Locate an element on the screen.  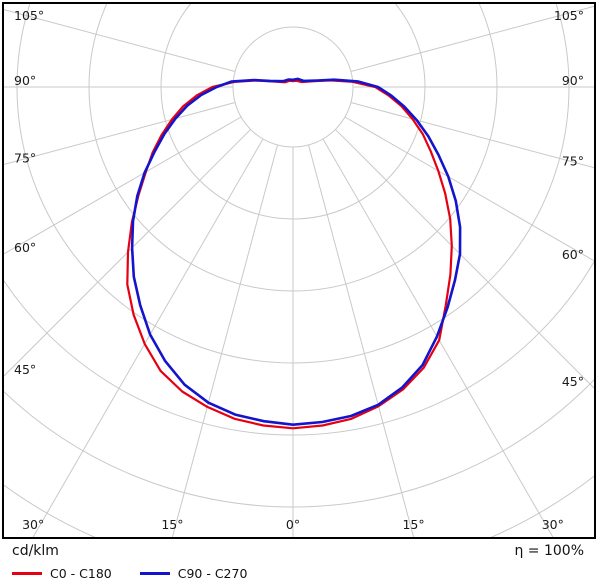
chart-footer: cd/klm η = 100% C0 - C180 C90 - C270 is located at coordinates (299, 564).